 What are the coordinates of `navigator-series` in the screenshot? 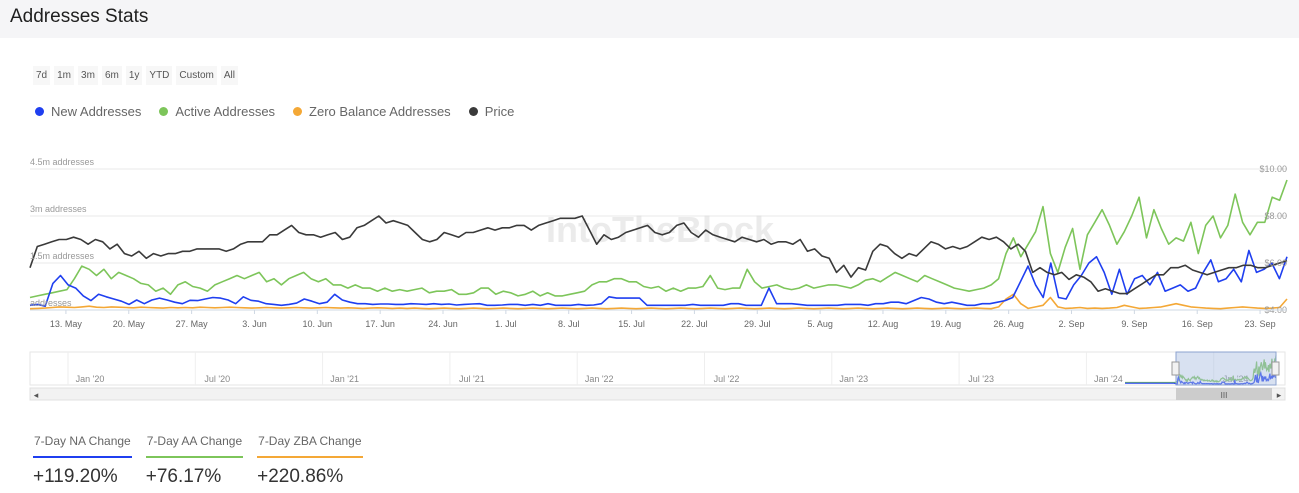 It's located at (1201, 370).